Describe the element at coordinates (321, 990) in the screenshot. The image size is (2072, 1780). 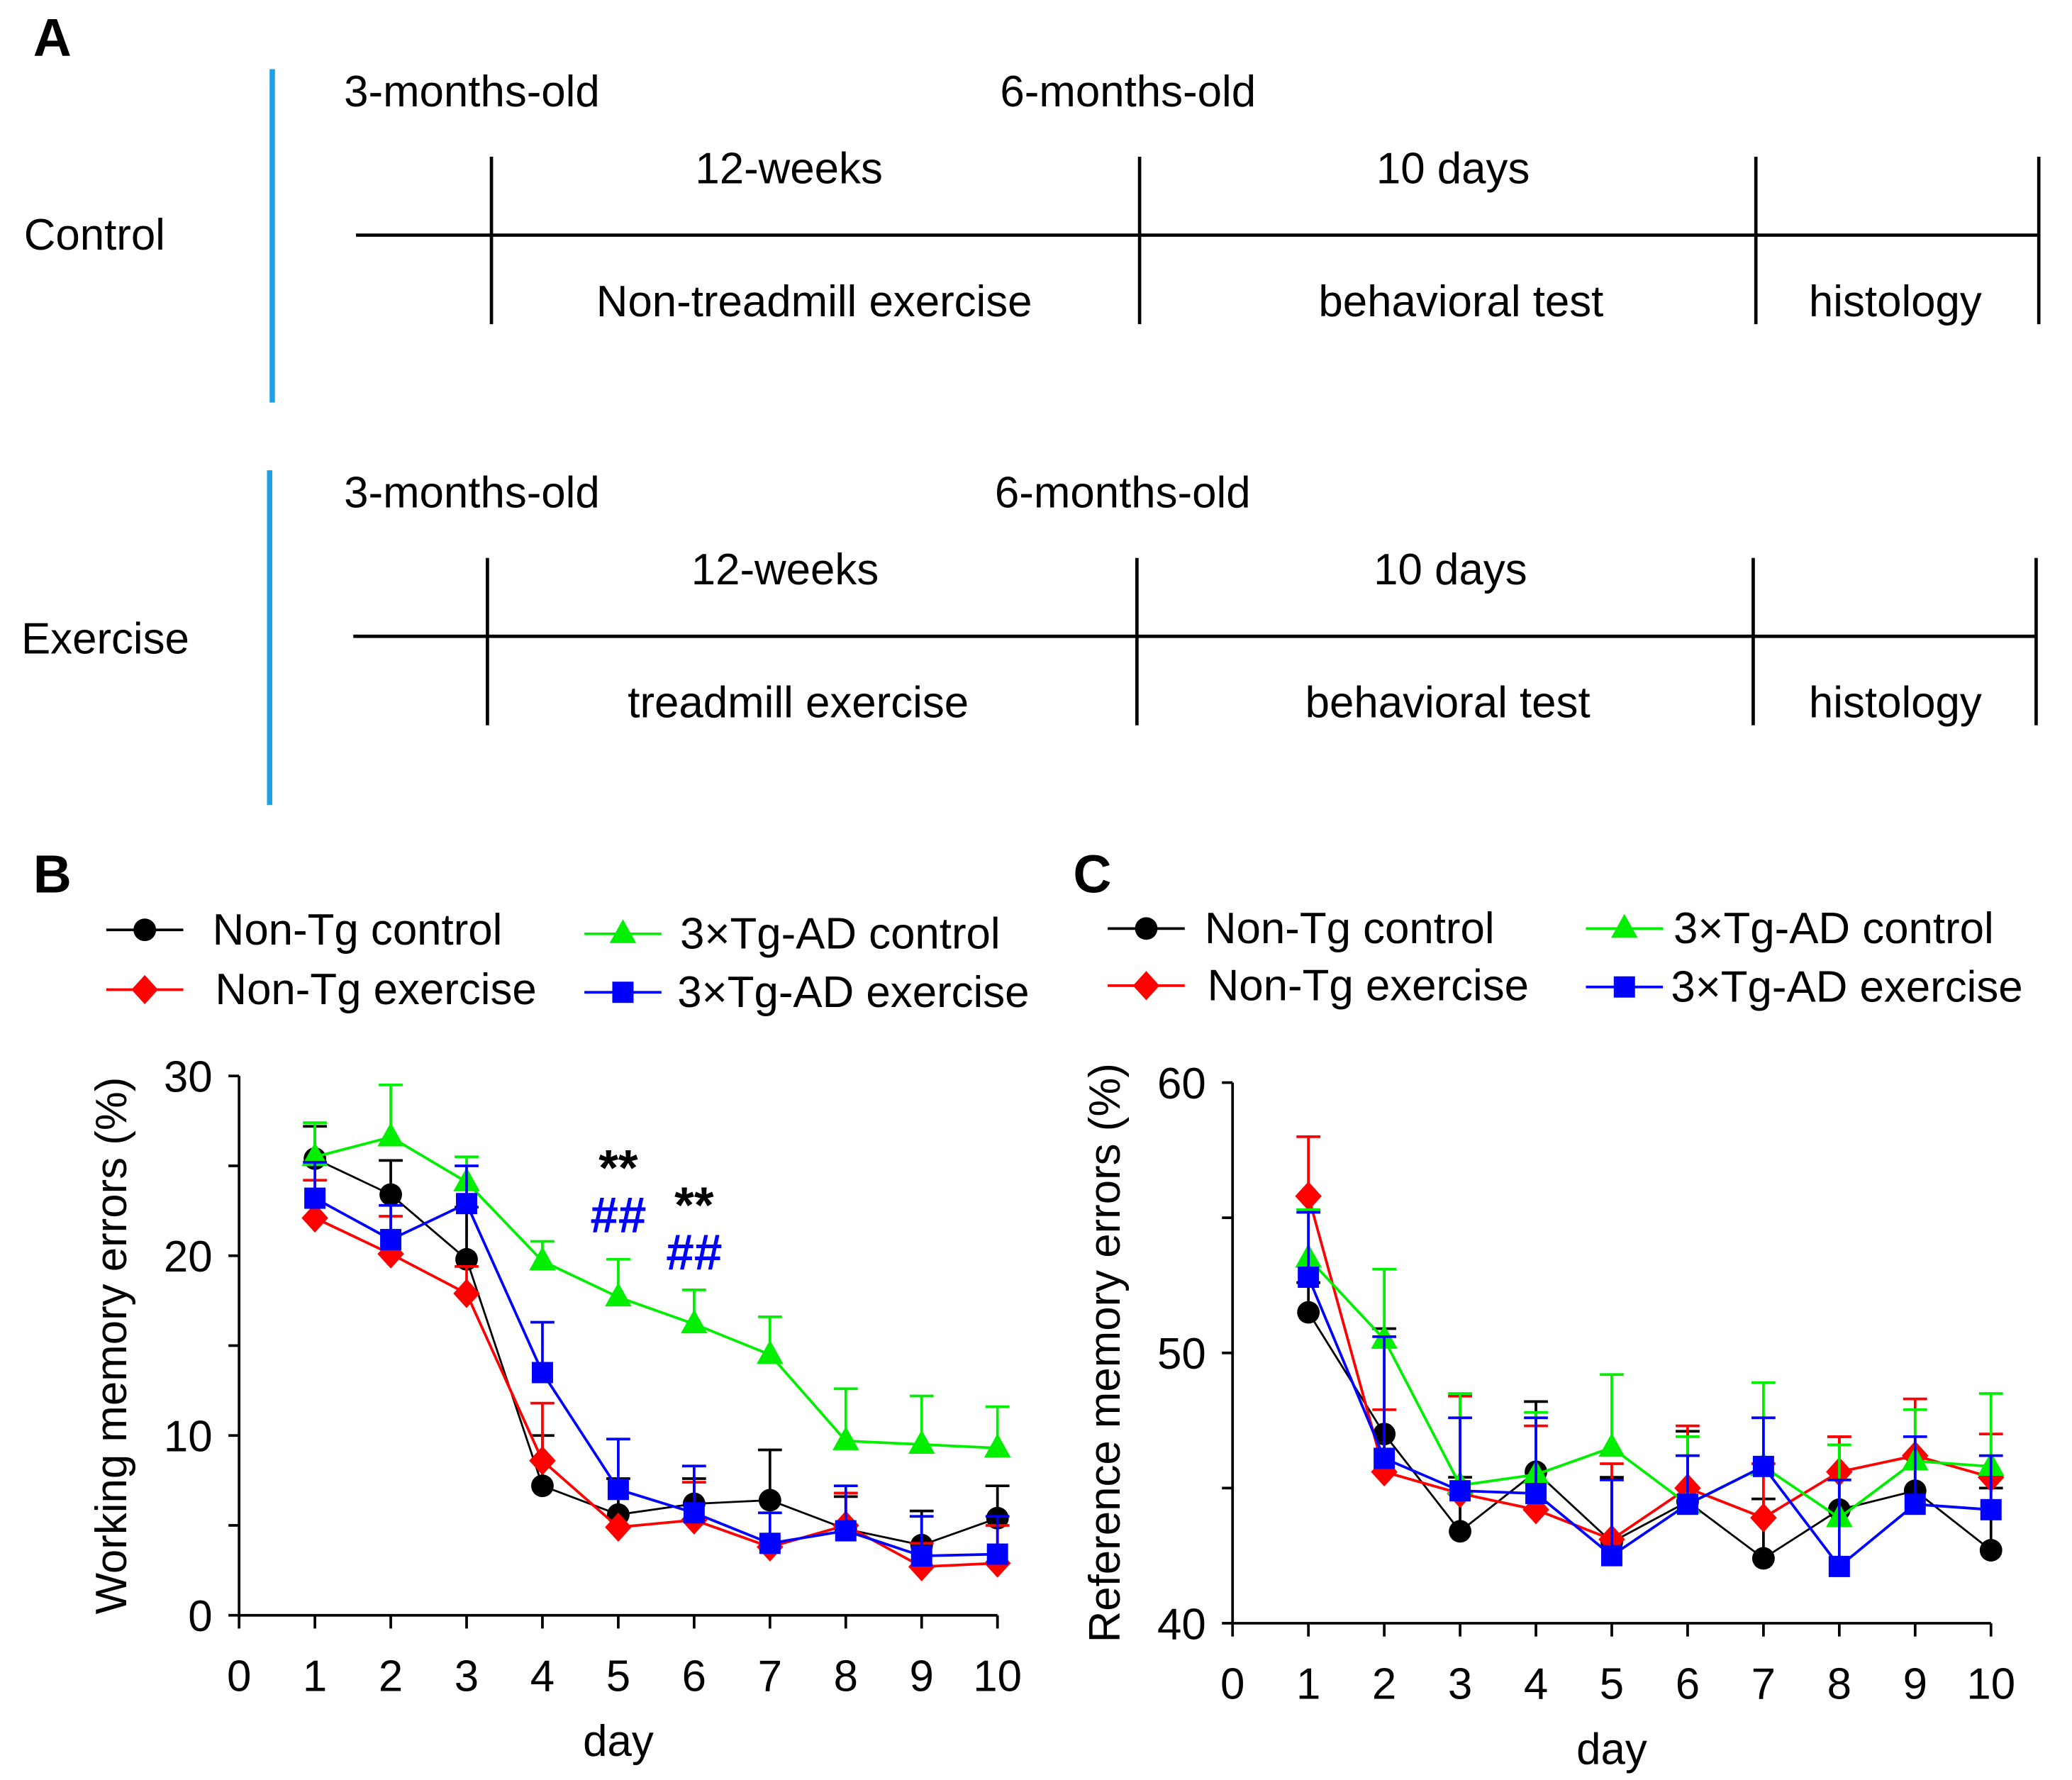
I see `legend-item: Non-Tg exercise` at that location.